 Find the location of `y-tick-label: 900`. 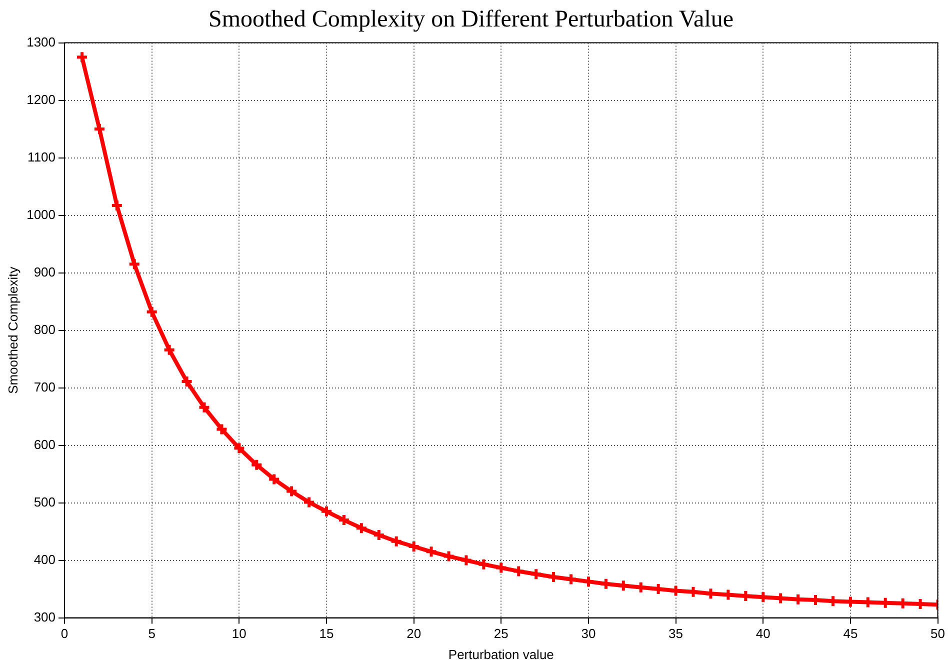

y-tick-label: 900 is located at coordinates (45, 272).